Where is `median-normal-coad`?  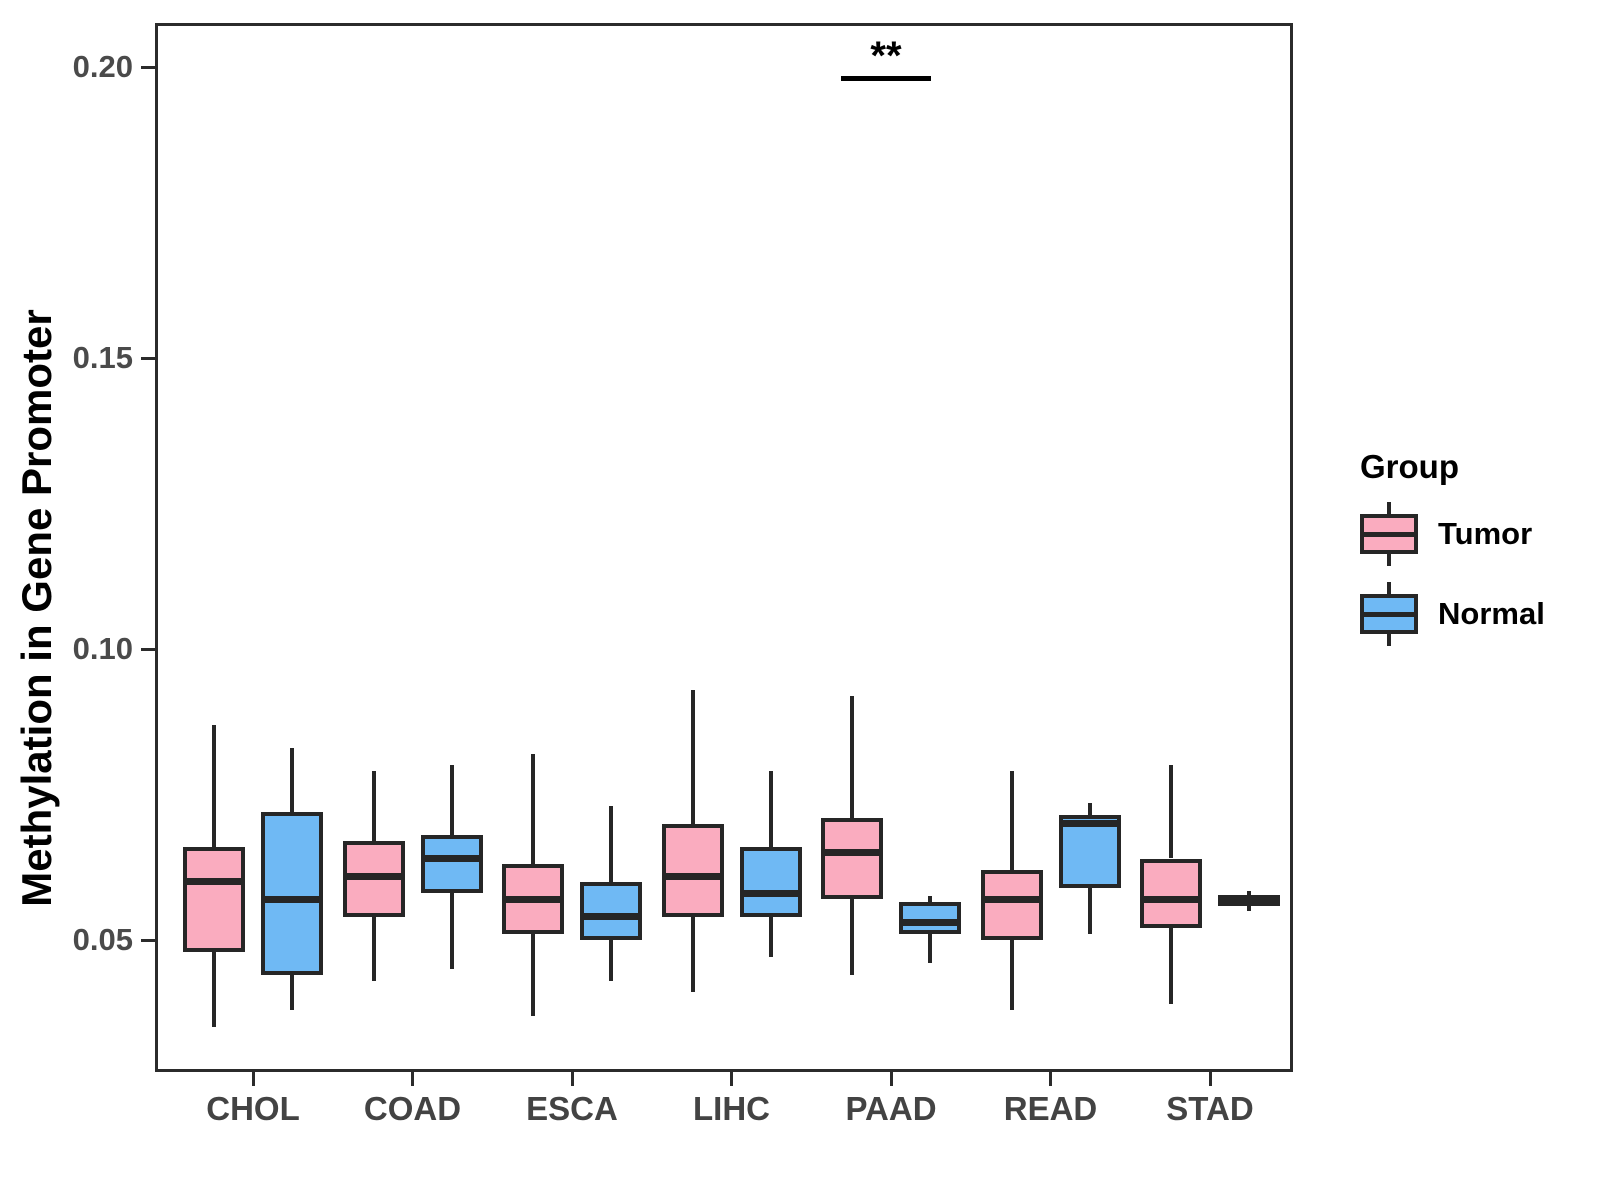
median-normal-coad is located at coordinates (451, 858).